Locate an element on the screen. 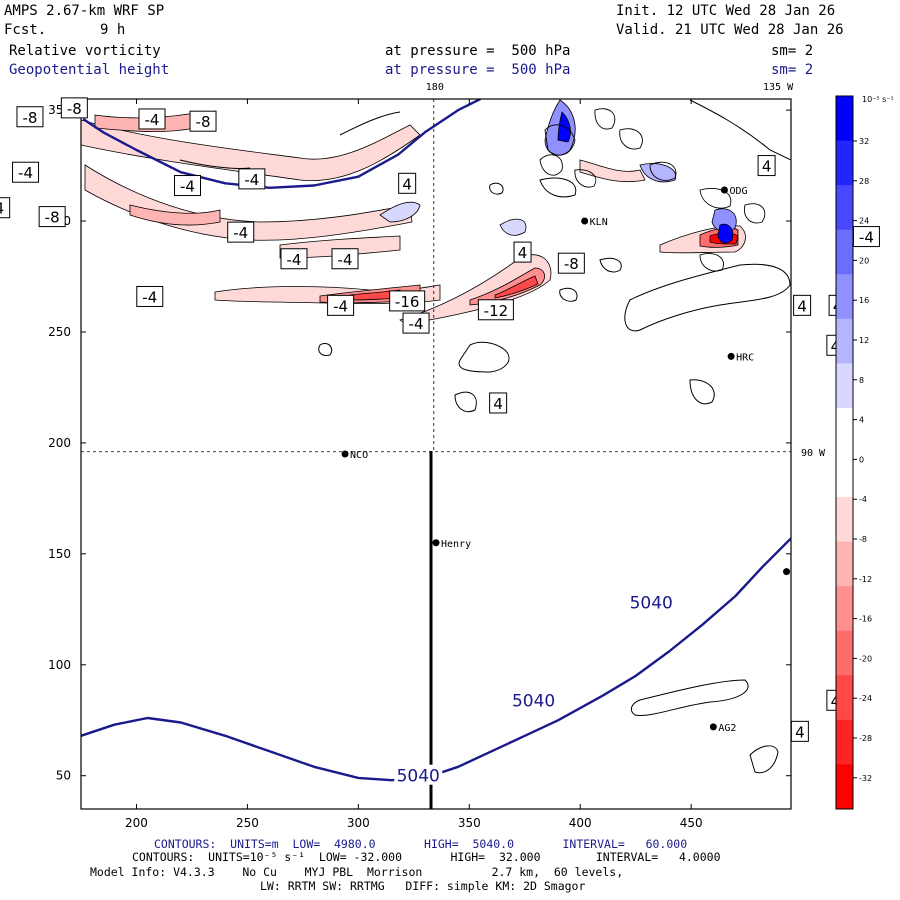  colorbar-tick-label: -16 is located at coordinates (865, 619).